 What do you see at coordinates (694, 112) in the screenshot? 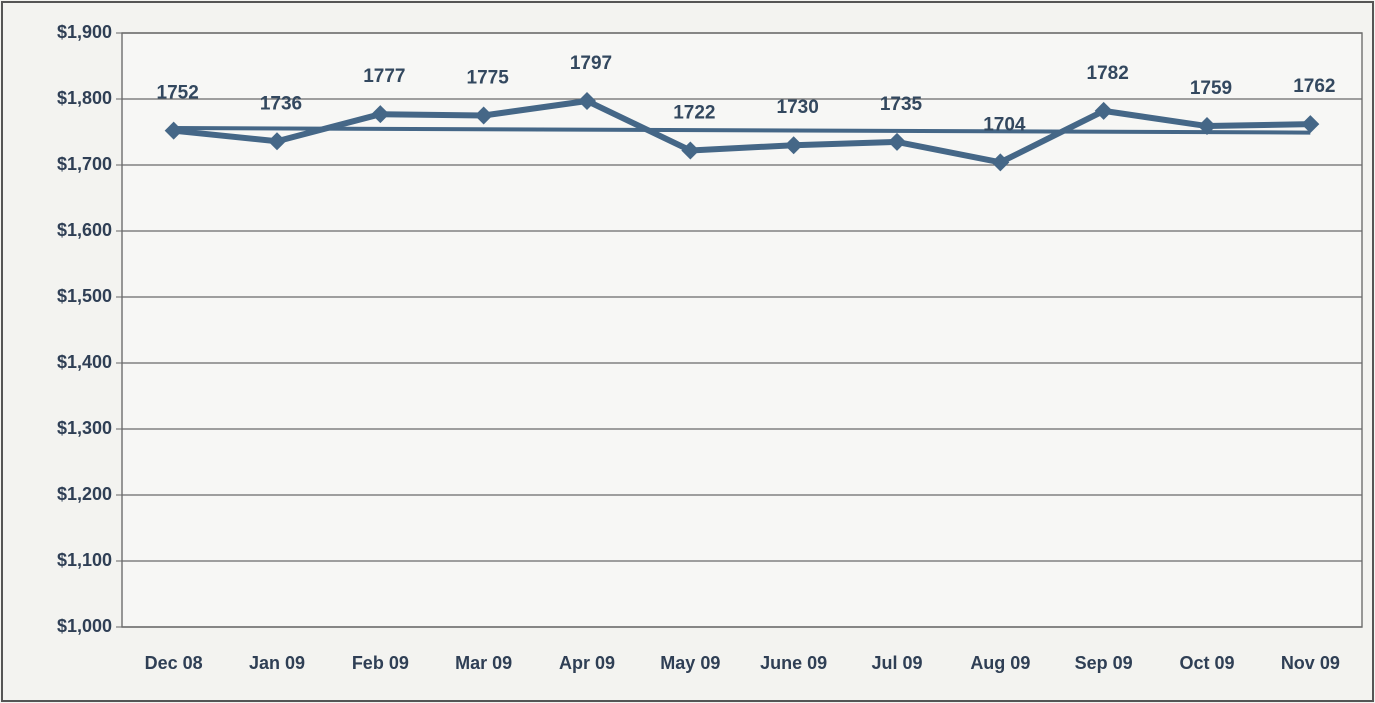
I see `data-label: 1722` at bounding box center [694, 112].